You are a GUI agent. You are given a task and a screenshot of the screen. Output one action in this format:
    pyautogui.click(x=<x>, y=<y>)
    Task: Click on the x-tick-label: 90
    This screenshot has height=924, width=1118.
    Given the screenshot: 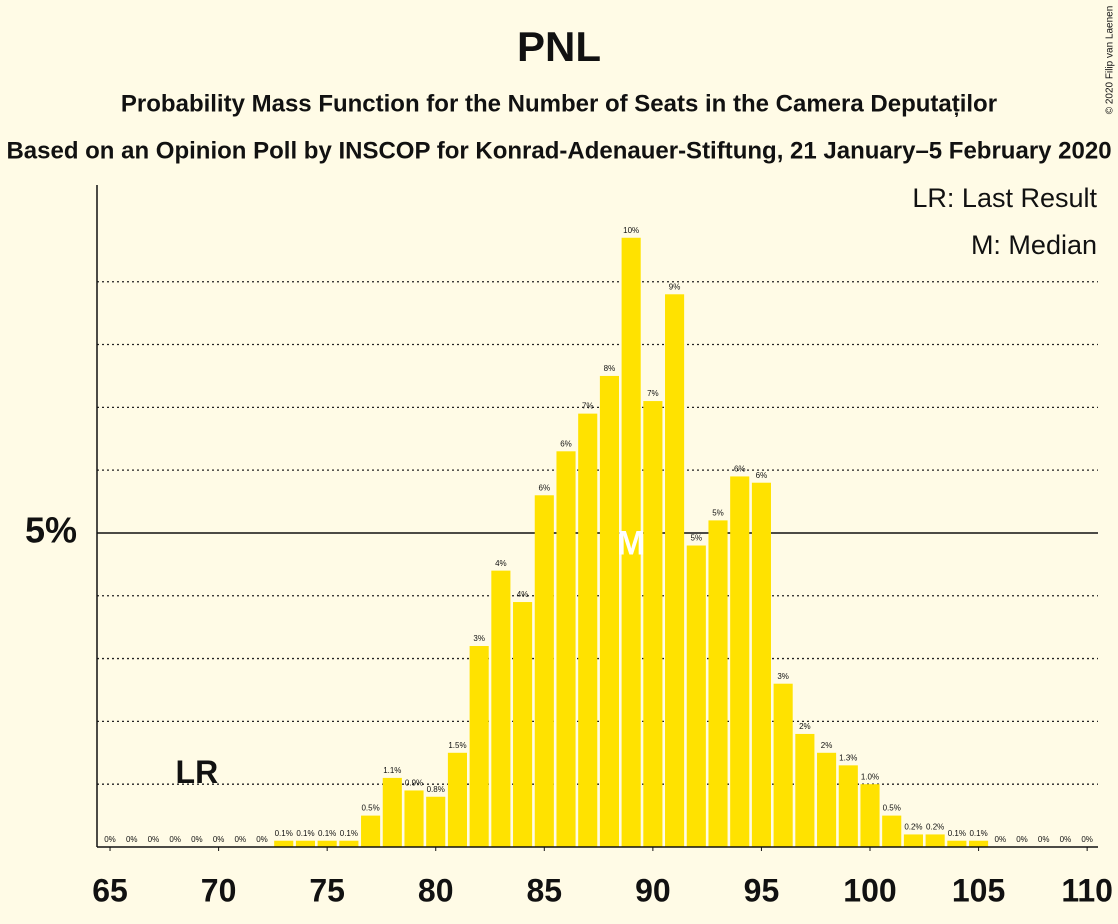 What is the action you would take?
    pyautogui.click(x=653, y=890)
    